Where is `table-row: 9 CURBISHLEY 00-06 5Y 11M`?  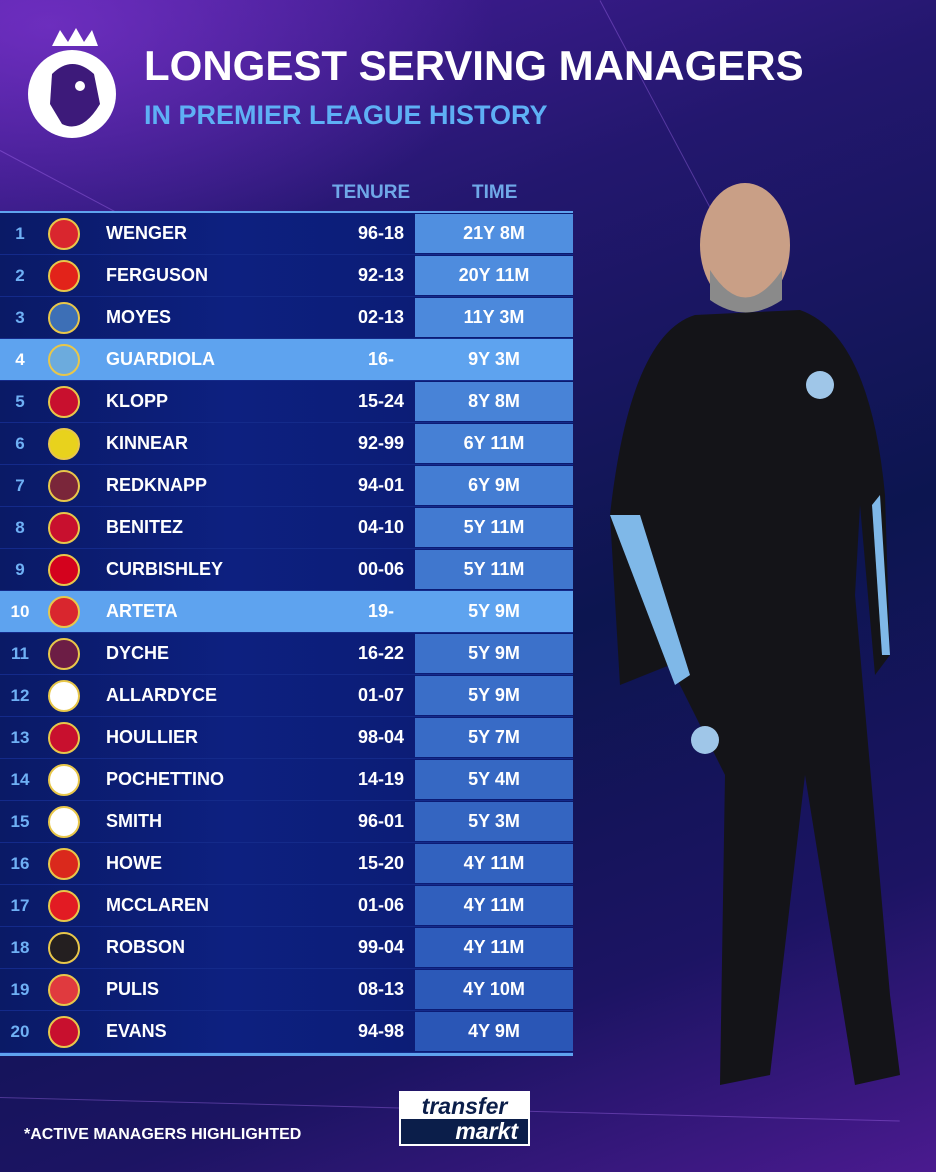
table-row: 9 CURBISHLEY 00-06 5Y 11M is located at coordinates (286, 570).